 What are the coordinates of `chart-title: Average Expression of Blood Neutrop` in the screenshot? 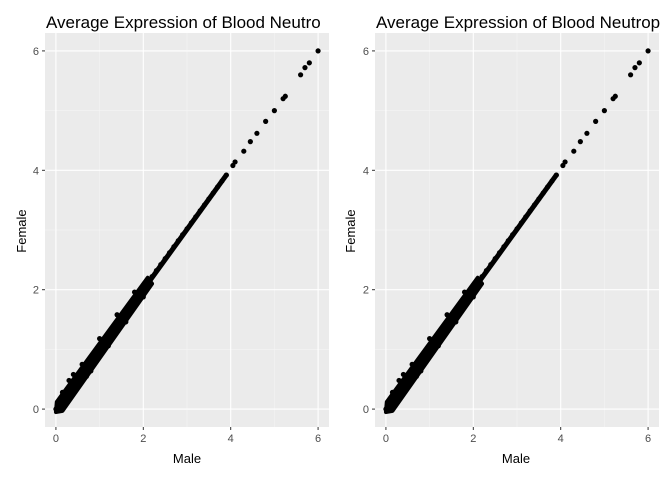 It's located at (518, 22).